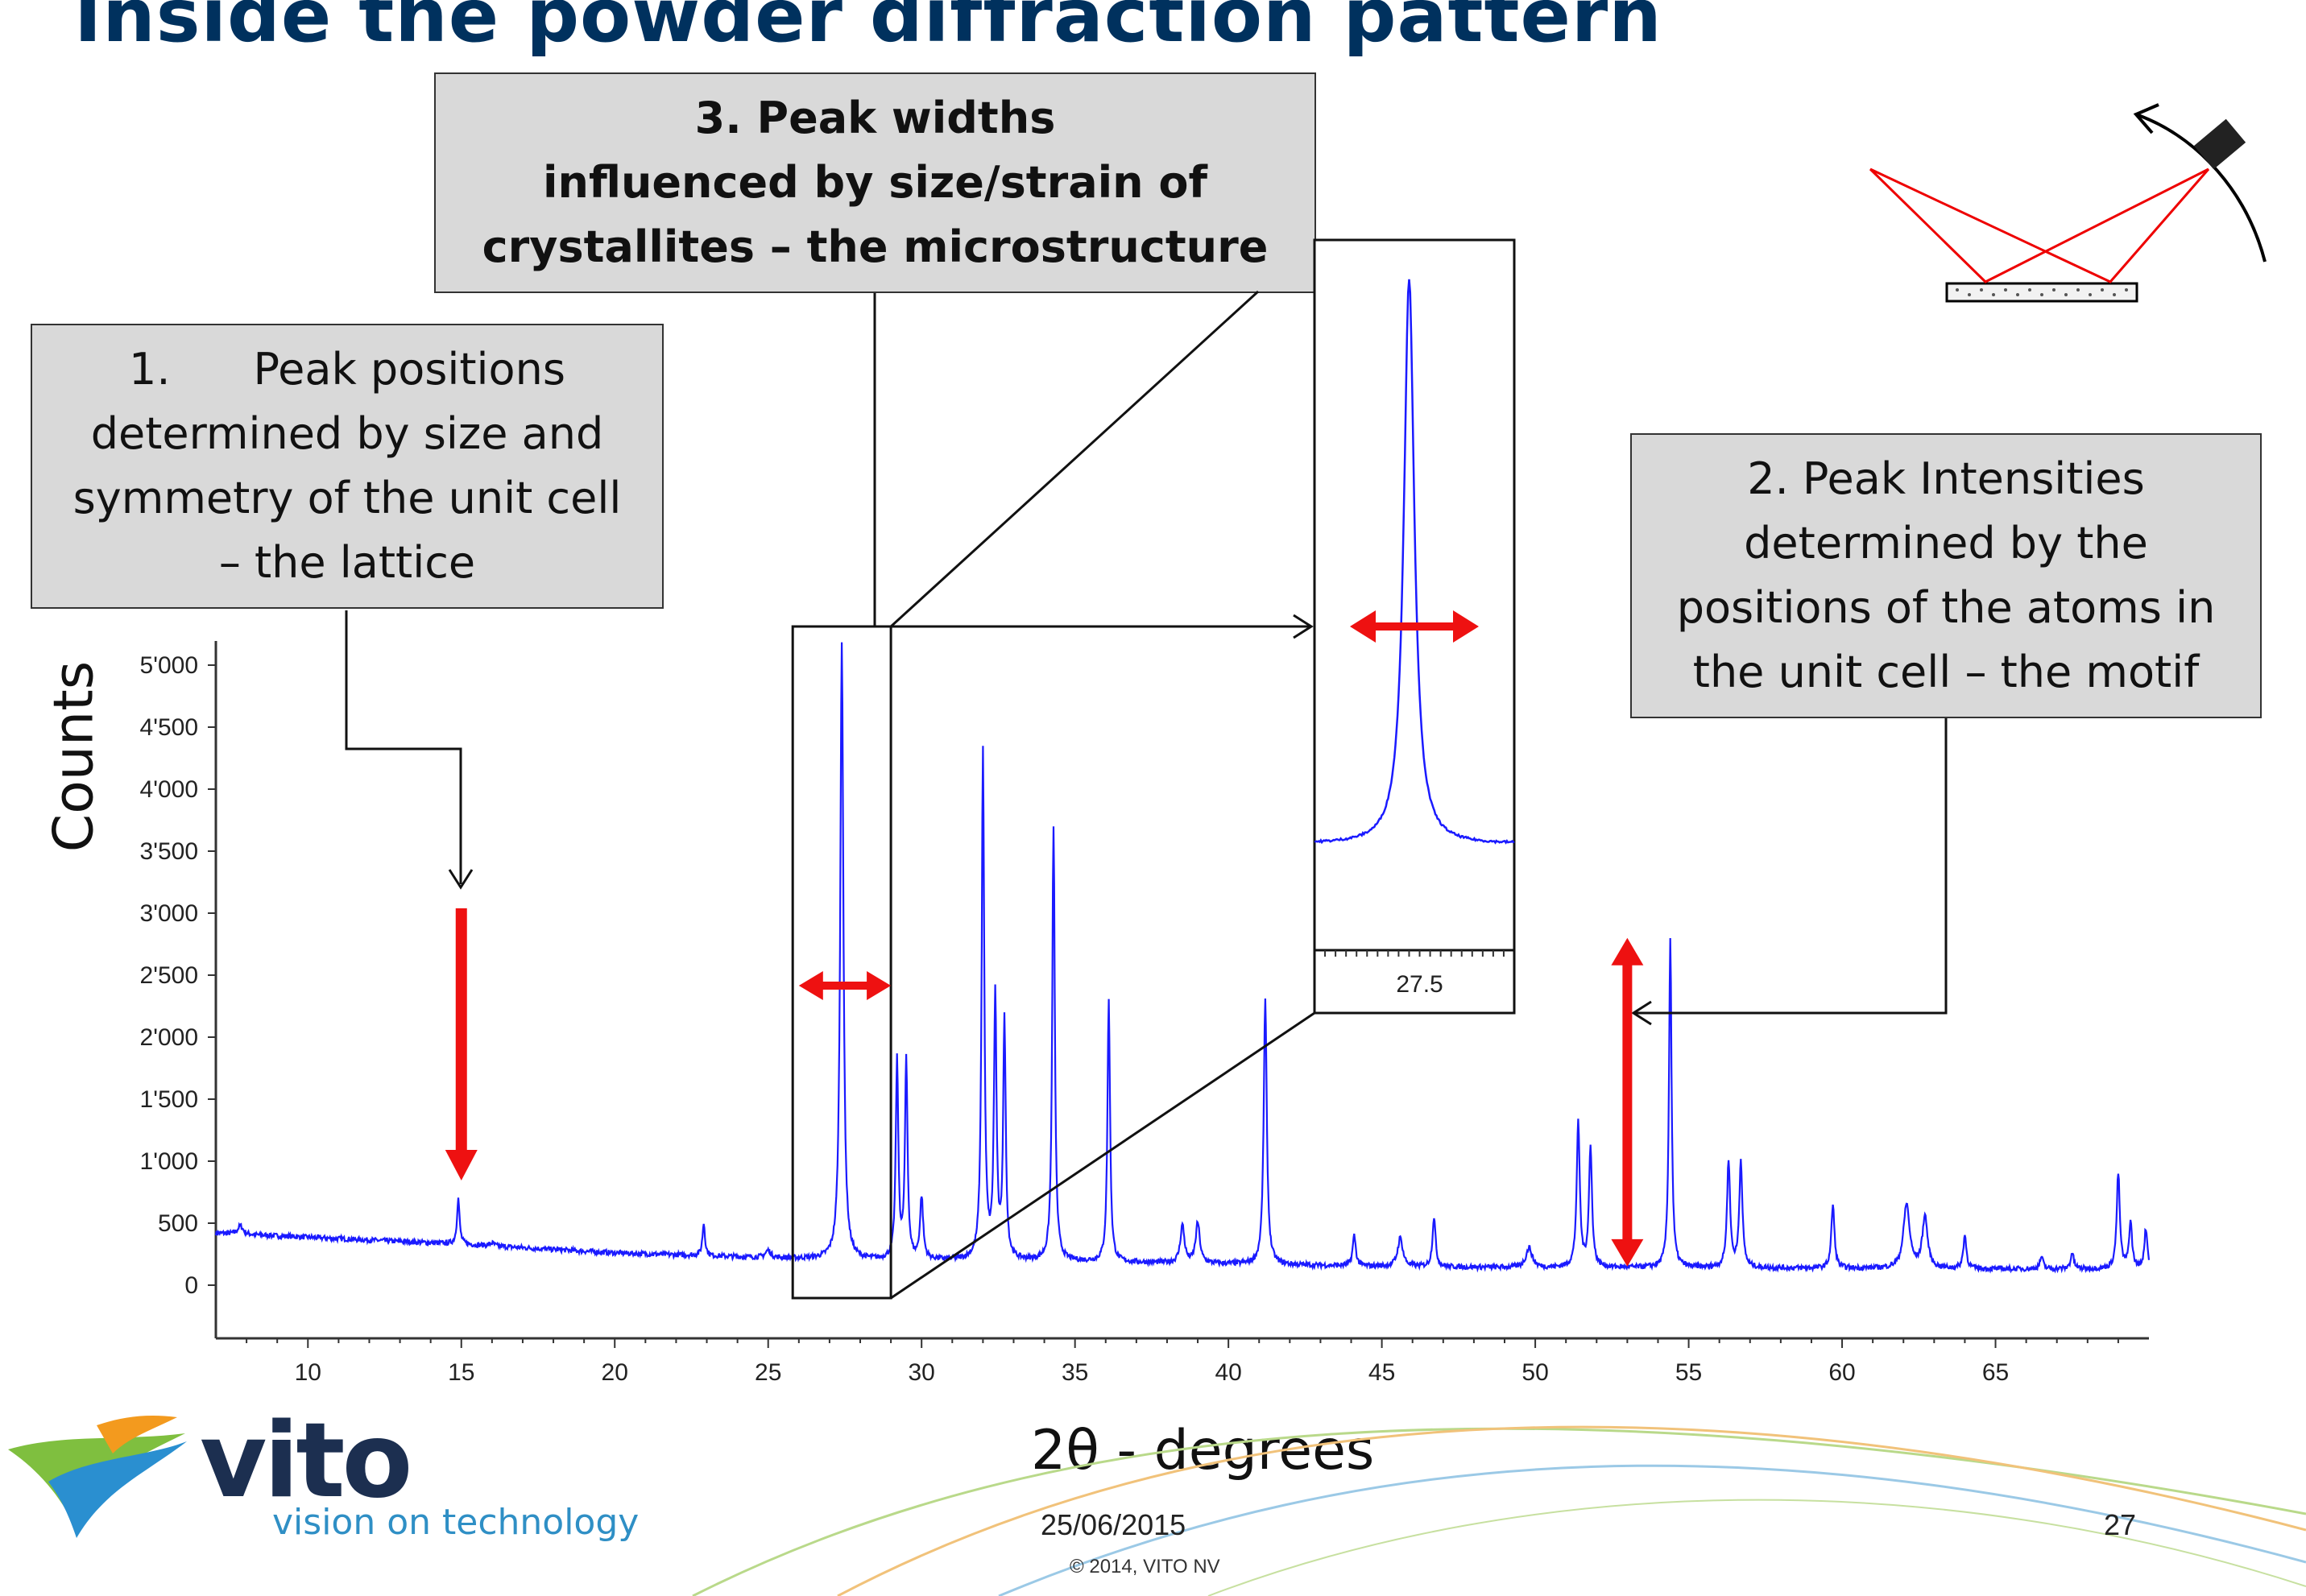 The image size is (2306, 1596). What do you see at coordinates (1228, 1372) in the screenshot?
I see `x-tick-label: 40` at bounding box center [1228, 1372].